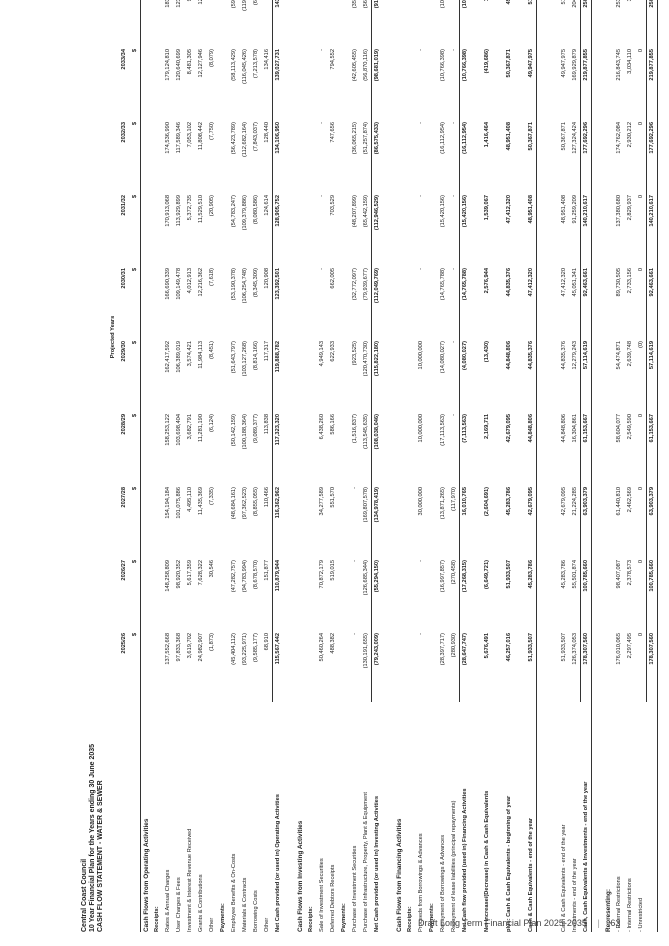 This screenshot has width=669, height=946. Describe the element at coordinates (575, 154) in the screenshot. I see `value-cell: 127,324,424` at that location.